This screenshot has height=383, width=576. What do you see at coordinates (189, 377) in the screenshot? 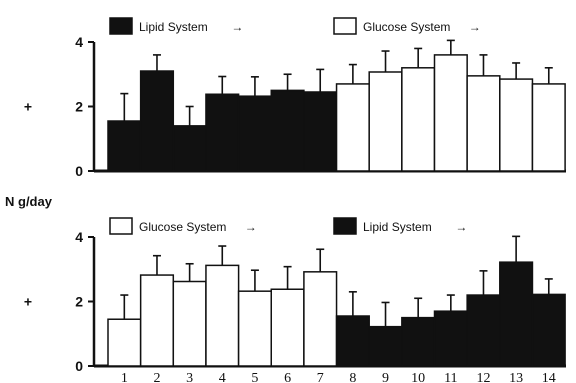
I see `x-tick-label: 3` at bounding box center [189, 377].